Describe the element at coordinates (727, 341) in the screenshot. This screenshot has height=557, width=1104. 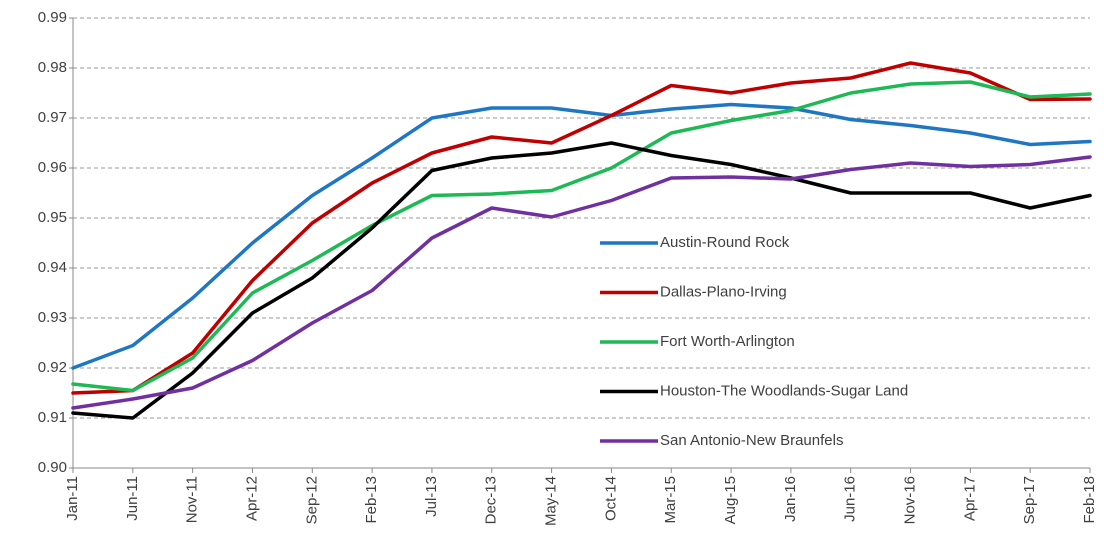
I see `legend-label: Fort Worth-Arlington` at that location.